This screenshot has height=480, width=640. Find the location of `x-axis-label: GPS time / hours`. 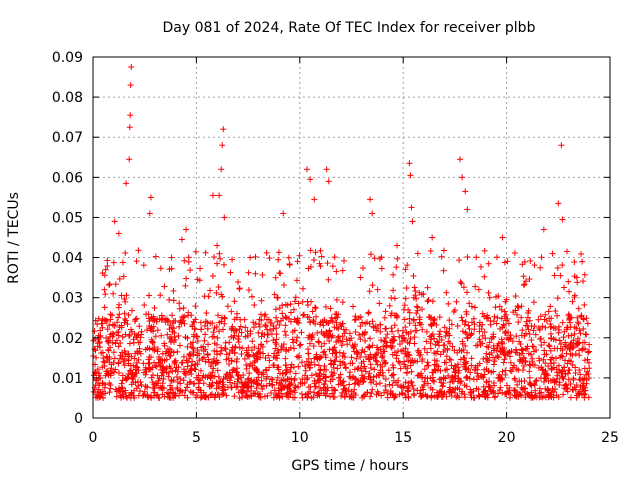

x-axis-label: GPS time / hours is located at coordinates (349, 466).